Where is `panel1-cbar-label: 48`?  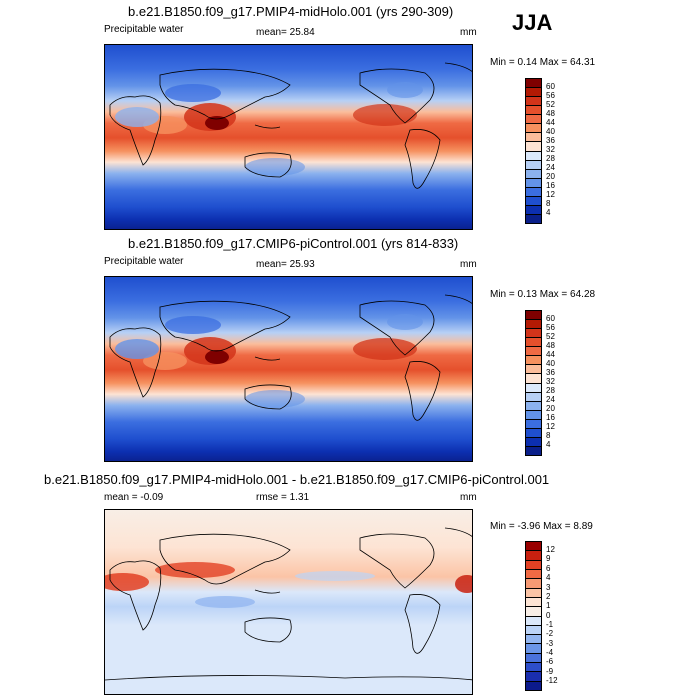 panel1-cbar-label: 48 is located at coordinates (550, 113).